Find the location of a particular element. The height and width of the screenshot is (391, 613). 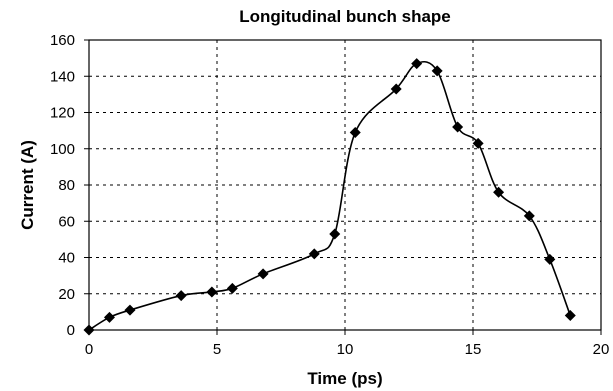

y-tick-labels: 0 20 40 60 80 100 120 140 160 is located at coordinates (62, 185).